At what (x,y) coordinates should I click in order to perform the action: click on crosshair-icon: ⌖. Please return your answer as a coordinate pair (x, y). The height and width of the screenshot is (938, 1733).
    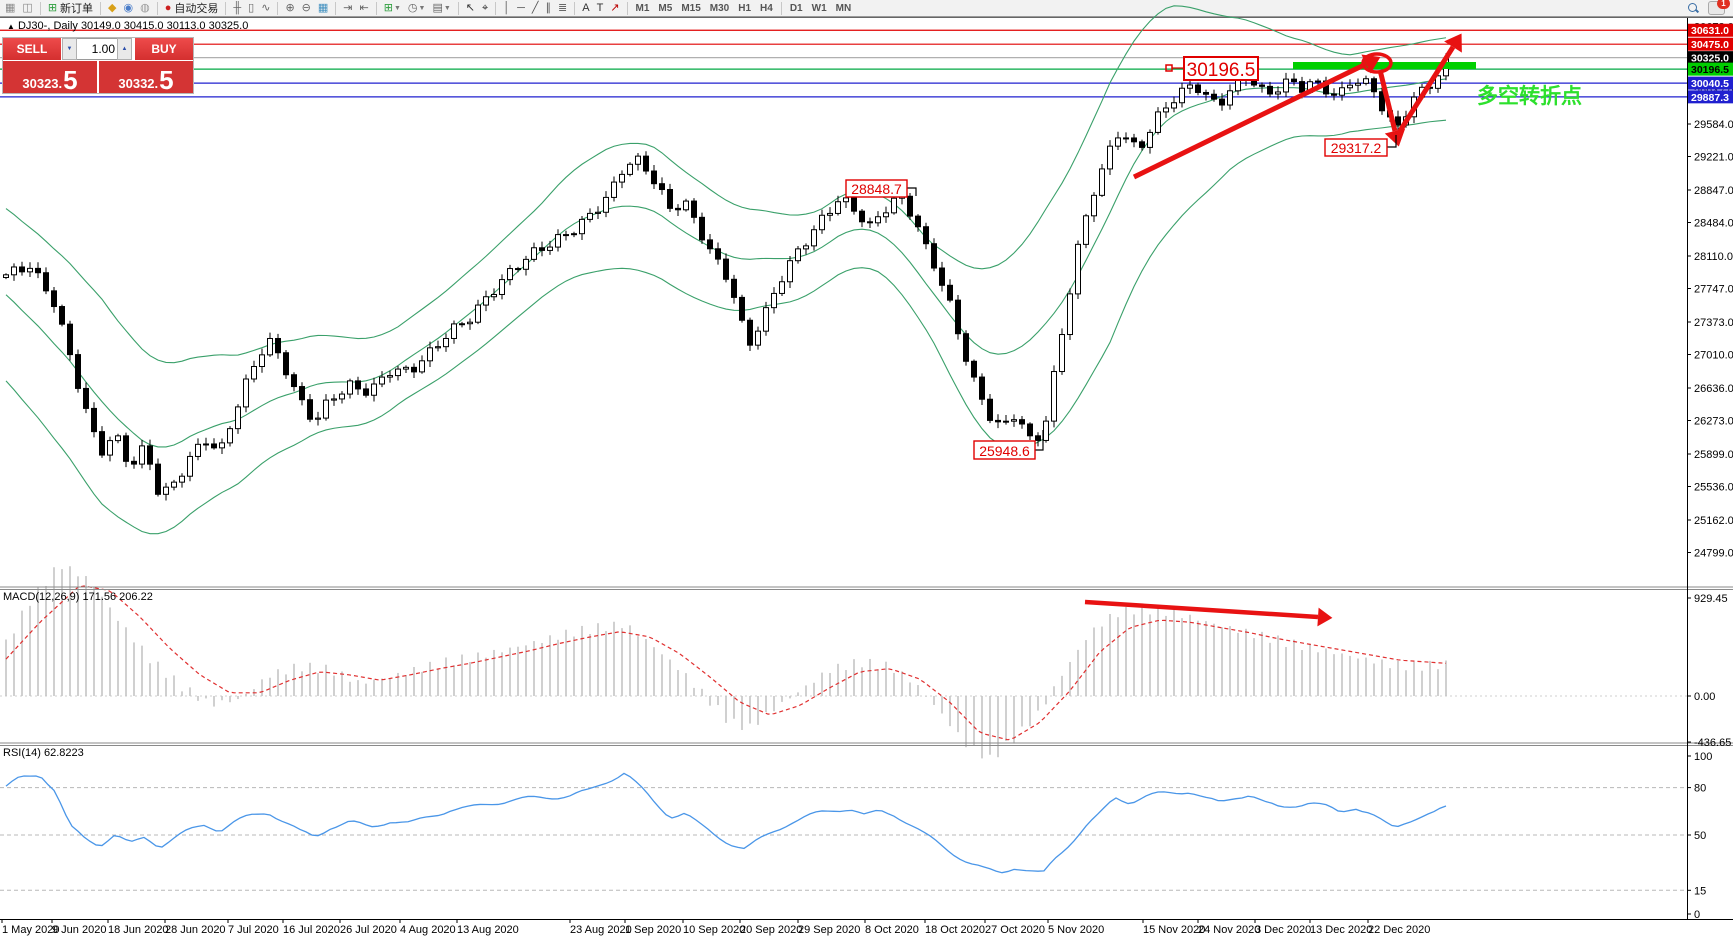
    Looking at the image, I should click on (485, 8).